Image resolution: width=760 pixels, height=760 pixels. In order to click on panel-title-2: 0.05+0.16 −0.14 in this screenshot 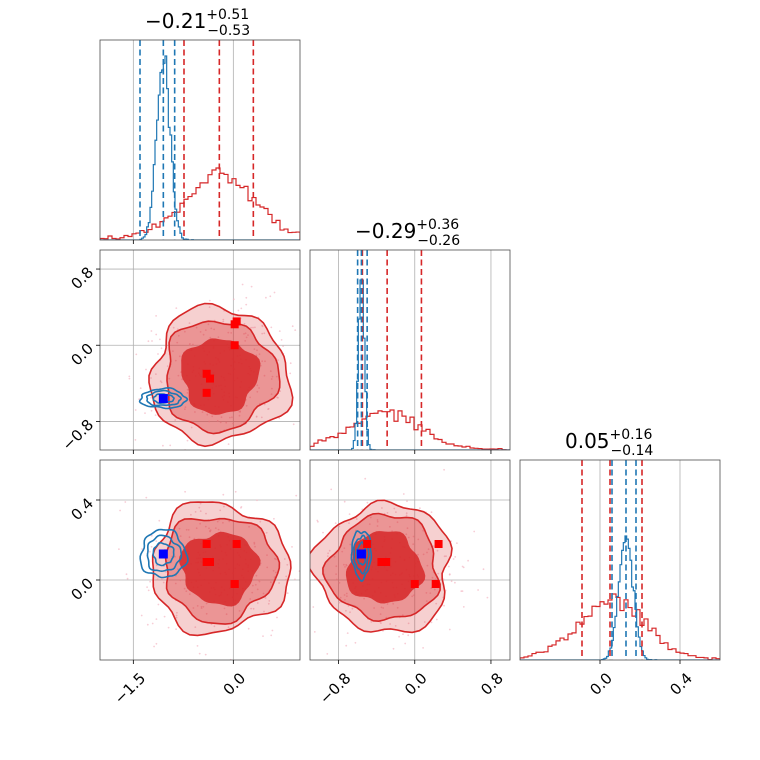, I will do `click(609, 443)`.